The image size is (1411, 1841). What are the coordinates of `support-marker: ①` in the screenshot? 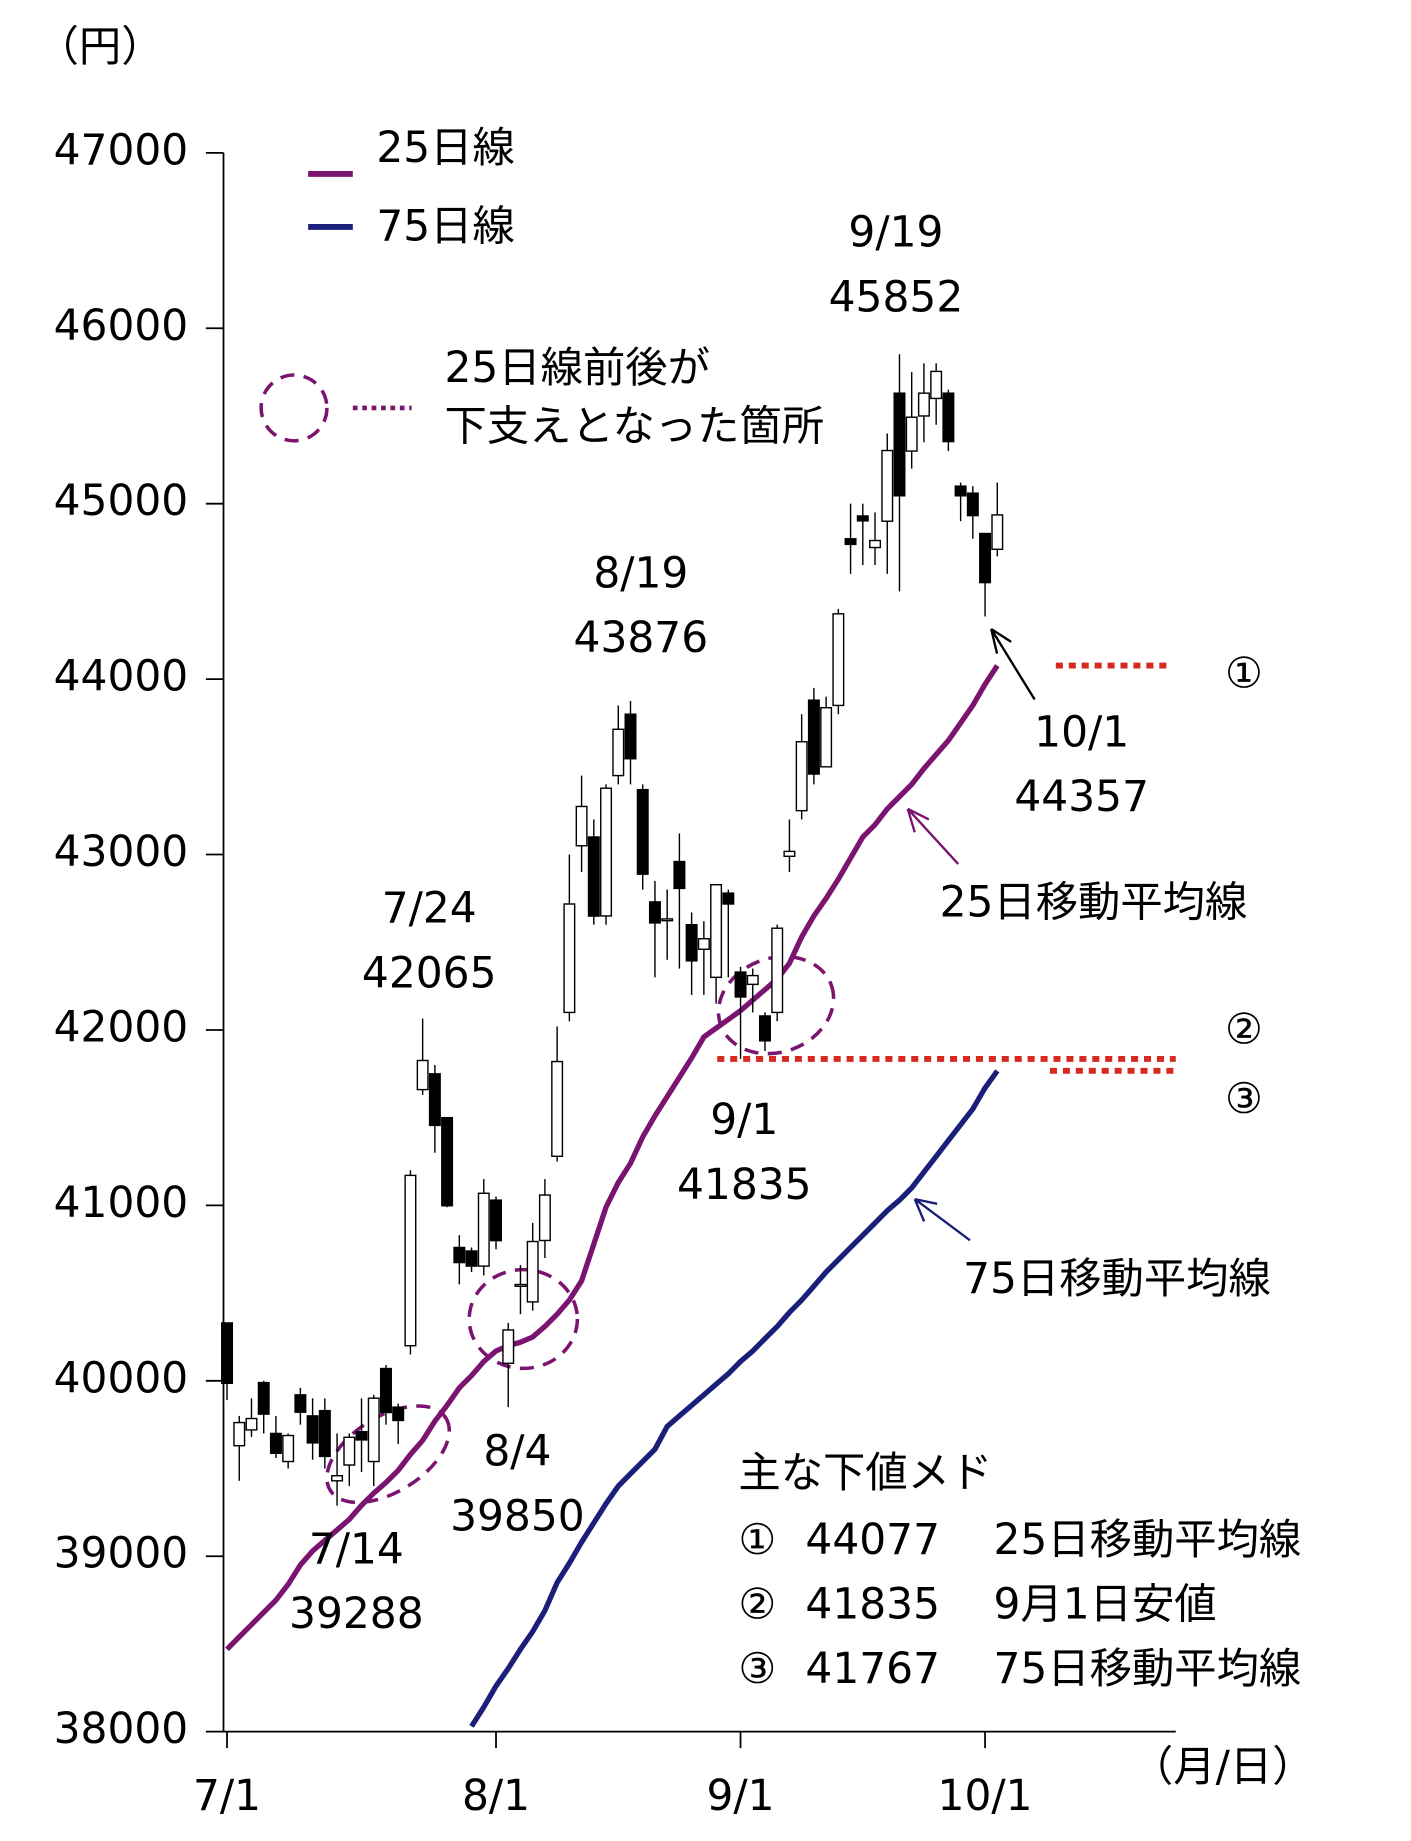 It's located at (757, 1539).